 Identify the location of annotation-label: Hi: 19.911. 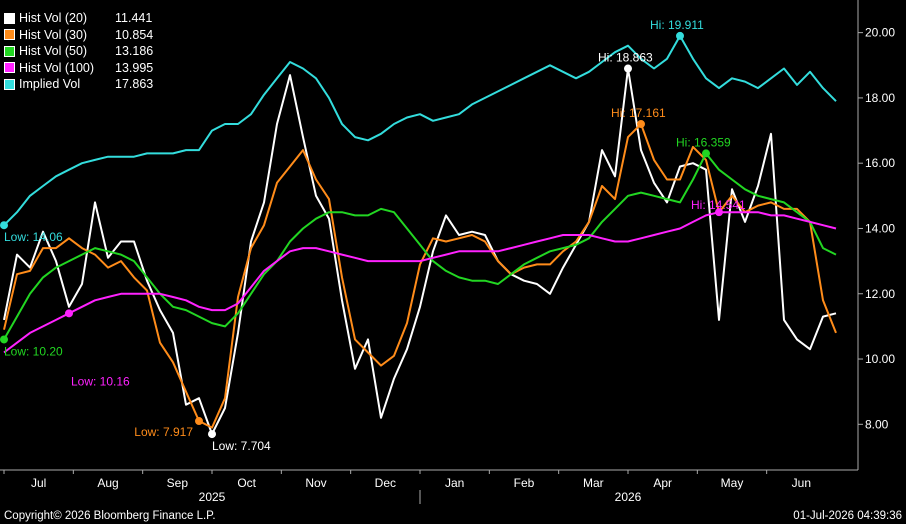
(677, 25).